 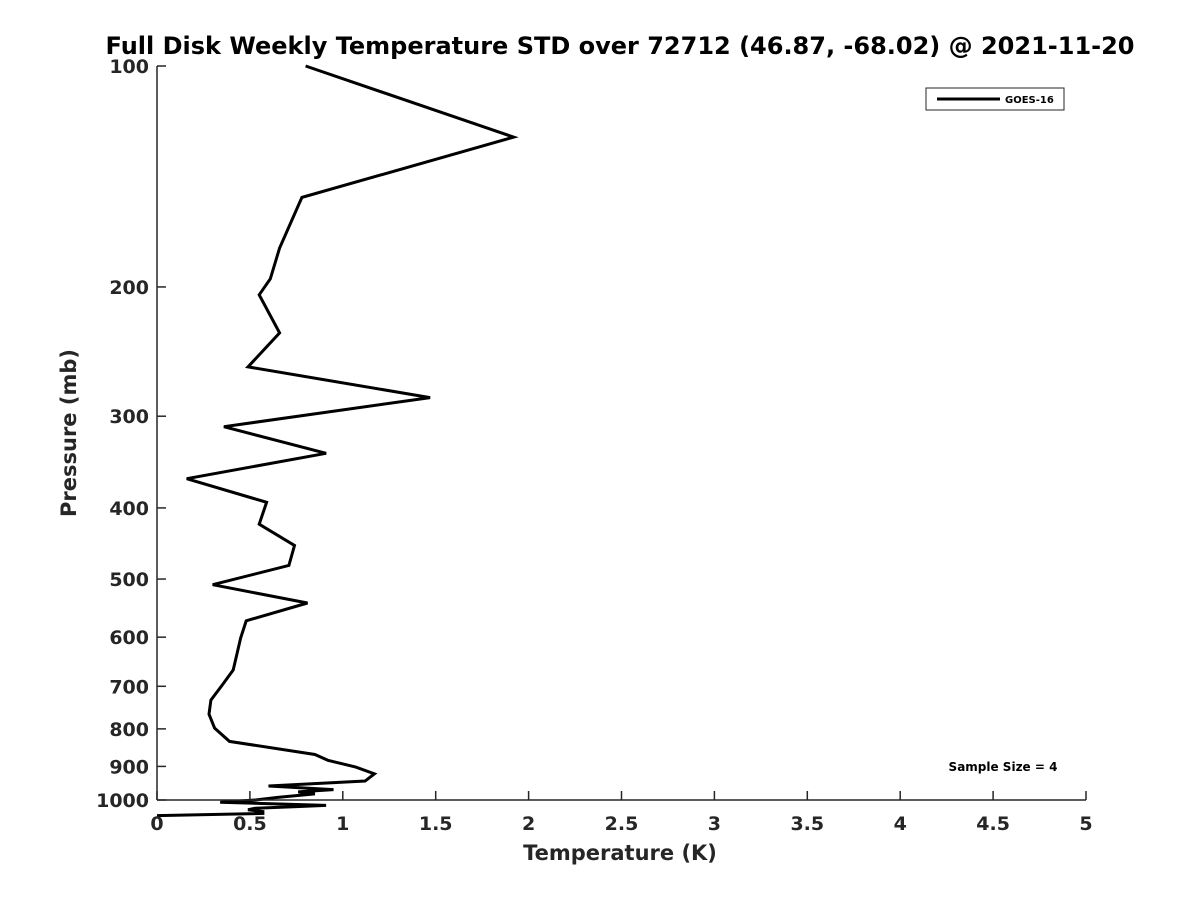 What do you see at coordinates (129, 288) in the screenshot?
I see `y-tick-label: 200` at bounding box center [129, 288].